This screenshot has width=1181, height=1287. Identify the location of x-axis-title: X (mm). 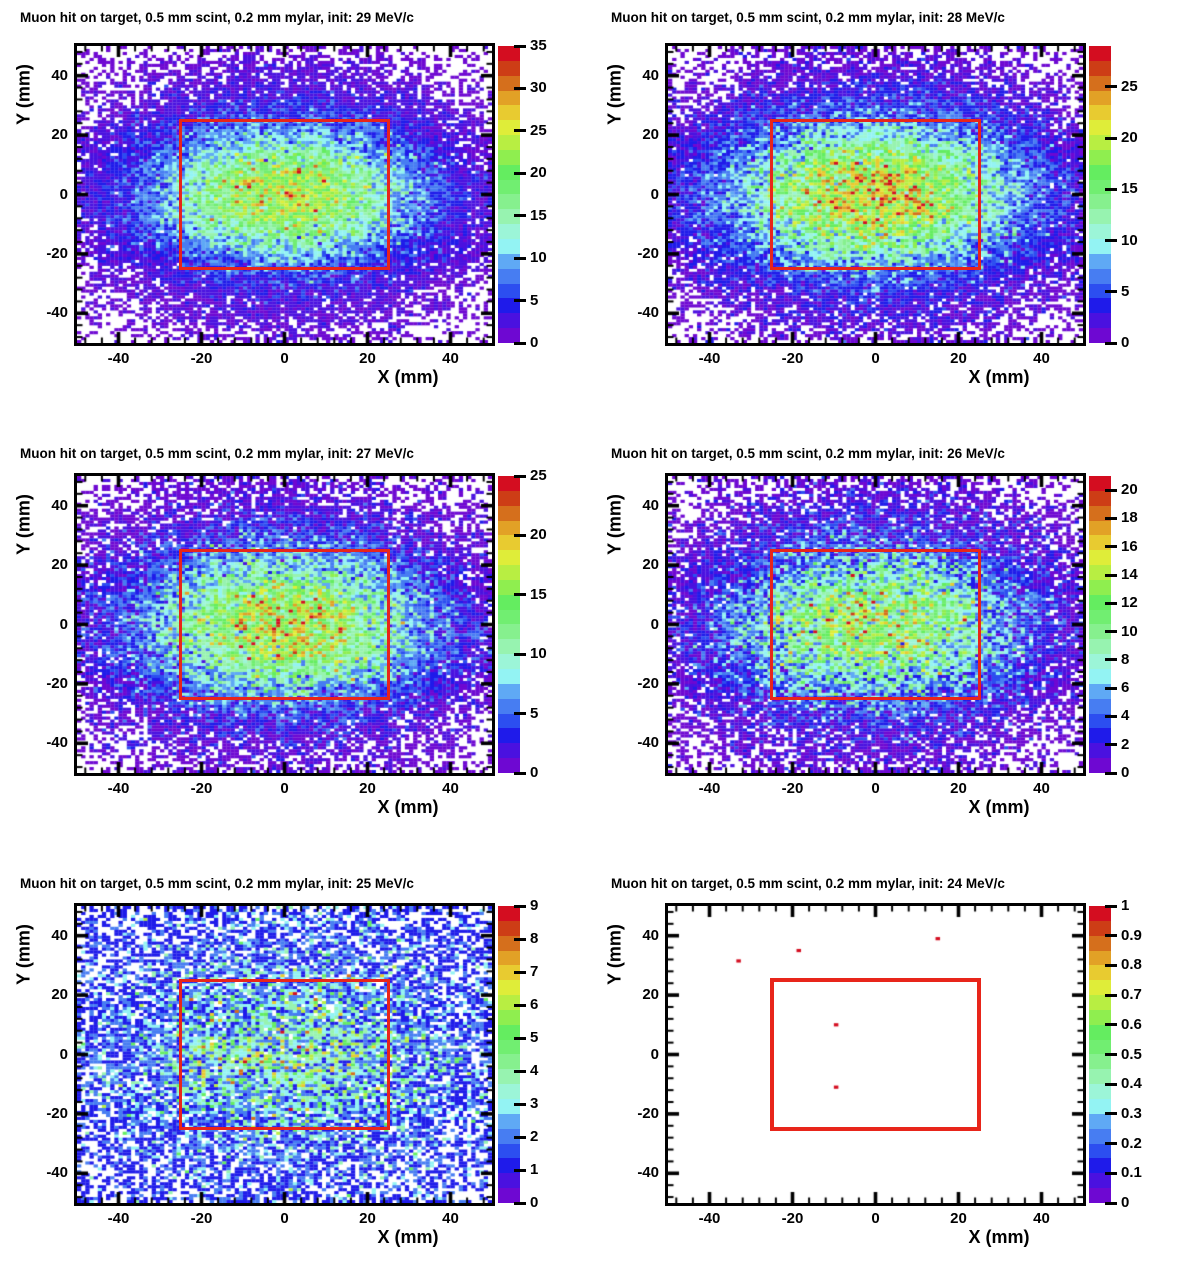
(408, 807).